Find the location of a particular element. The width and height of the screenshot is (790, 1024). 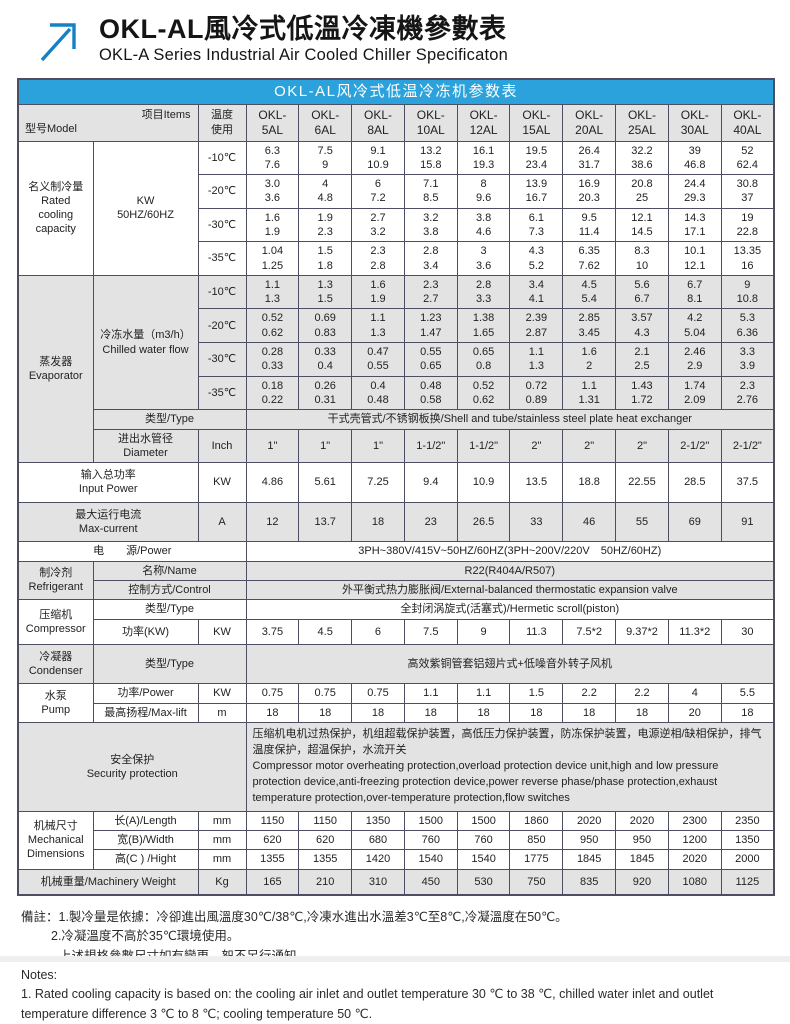

mech-height-value: 2020 is located at coordinates (694, 859).